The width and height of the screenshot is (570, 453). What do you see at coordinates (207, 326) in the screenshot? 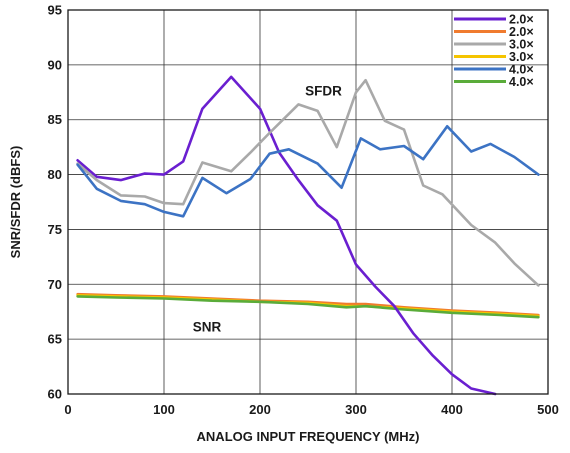
I see `annotation-snr: SNR` at bounding box center [207, 326].